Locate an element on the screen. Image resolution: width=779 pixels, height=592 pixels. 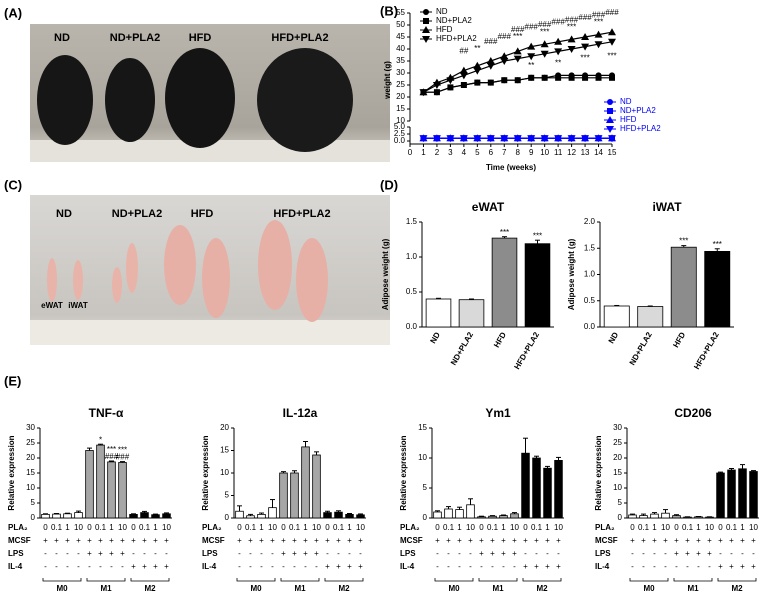
condition-label: MCSF is located at coordinates (411, 540).